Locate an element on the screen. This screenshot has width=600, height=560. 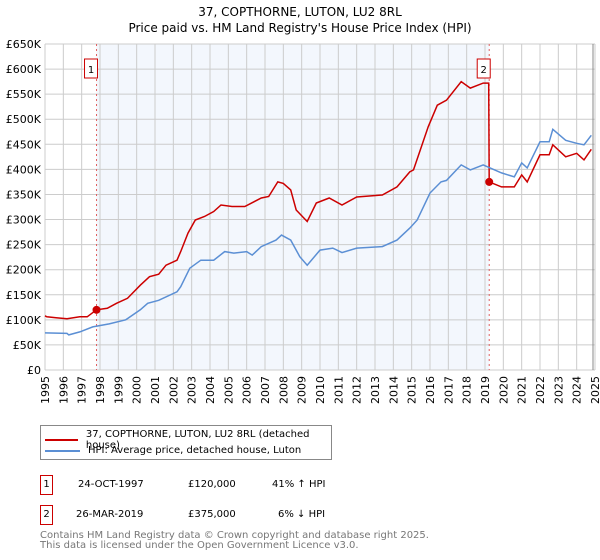
y-tick-label: £500K is located at coordinates (24, 119).